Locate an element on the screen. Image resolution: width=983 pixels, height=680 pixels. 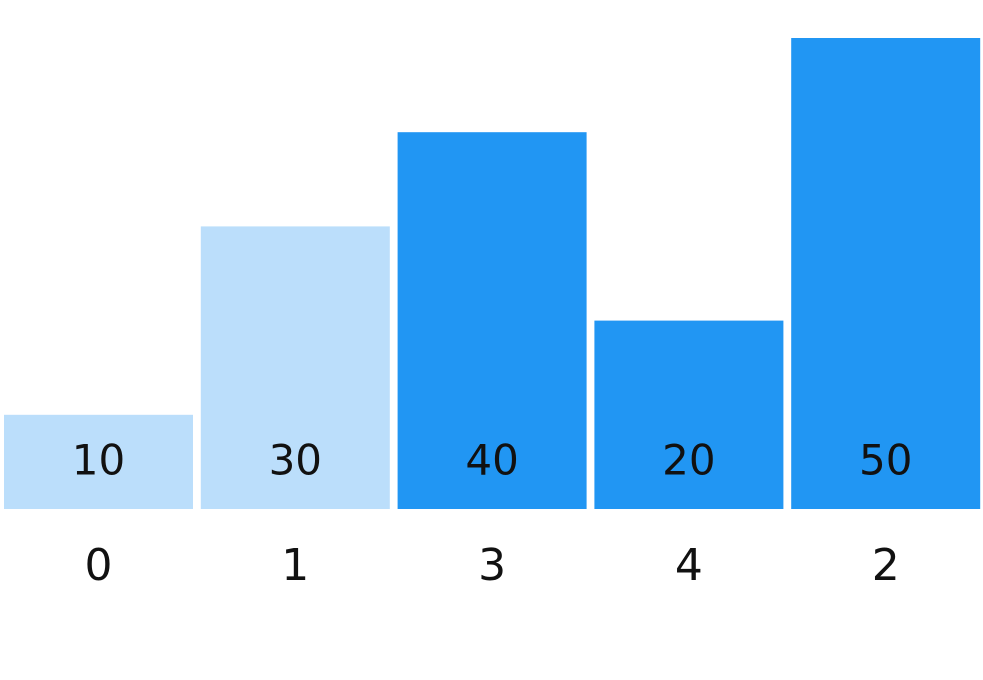
value-labels-group: 10 30 40 20 50 is located at coordinates (492, 460).